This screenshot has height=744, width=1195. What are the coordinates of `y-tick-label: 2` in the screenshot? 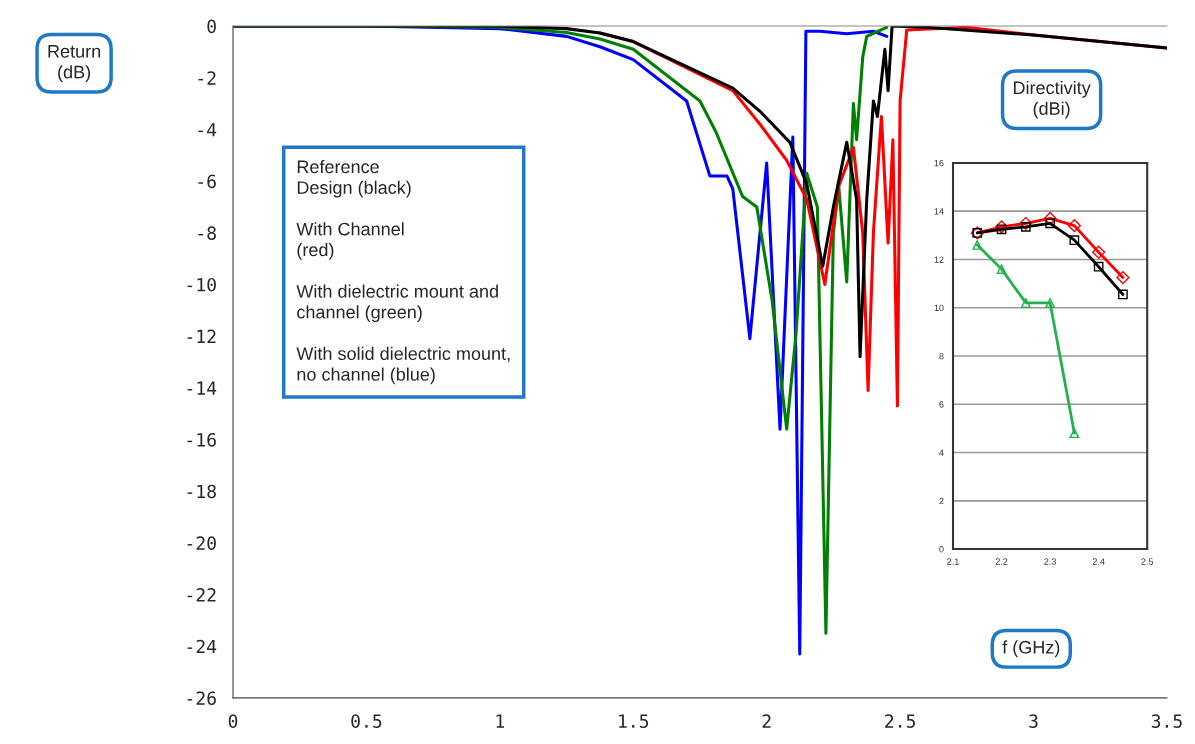 It's located at (941, 501).